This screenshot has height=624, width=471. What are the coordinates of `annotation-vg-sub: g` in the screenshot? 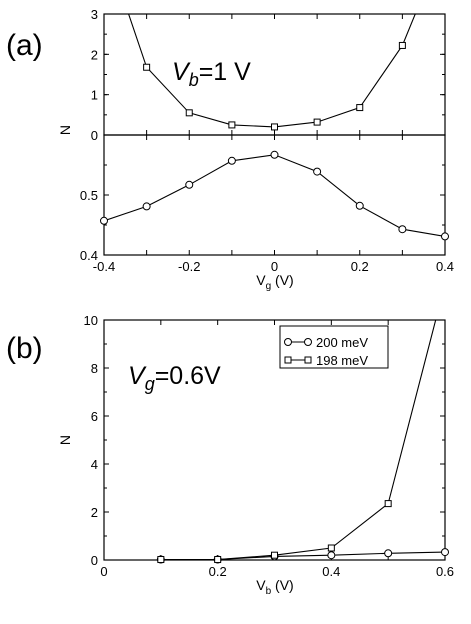 It's located at (150, 384).